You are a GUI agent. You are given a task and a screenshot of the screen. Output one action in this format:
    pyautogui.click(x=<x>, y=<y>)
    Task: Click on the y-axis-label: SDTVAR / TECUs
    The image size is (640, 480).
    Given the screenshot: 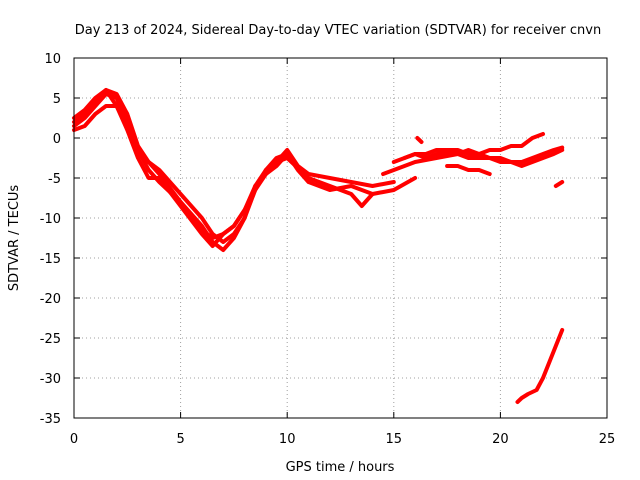 What is the action you would take?
    pyautogui.click(x=14, y=238)
    